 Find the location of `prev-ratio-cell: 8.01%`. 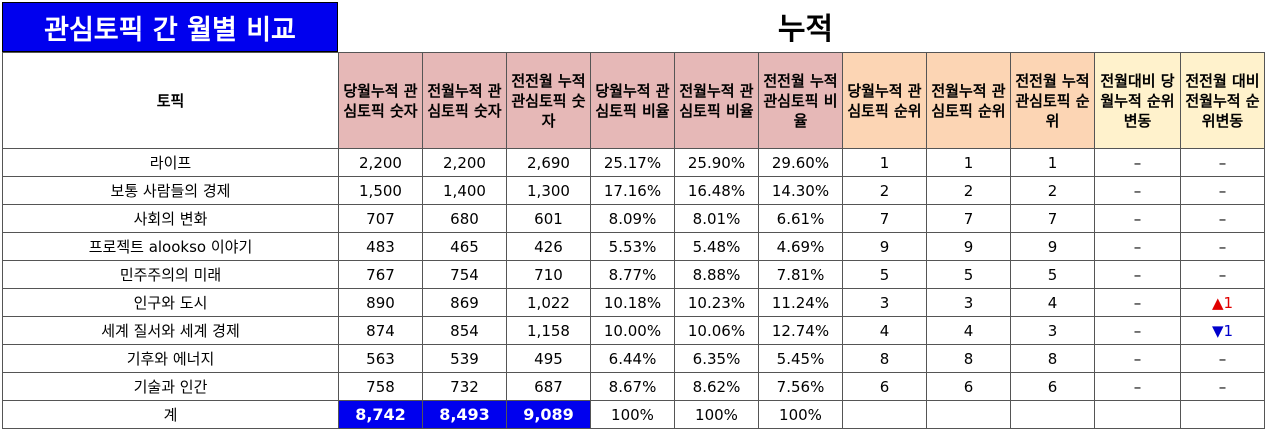

prev-ratio-cell: 8.01% is located at coordinates (716, 218).